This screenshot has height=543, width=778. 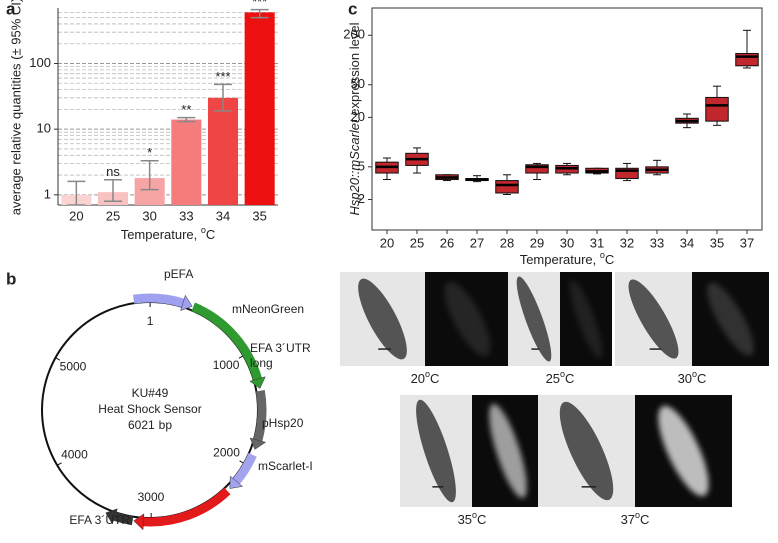 What do you see at coordinates (149, 409) in the screenshot?
I see `plasmid-description: Heat Shock Sensor` at bounding box center [149, 409].